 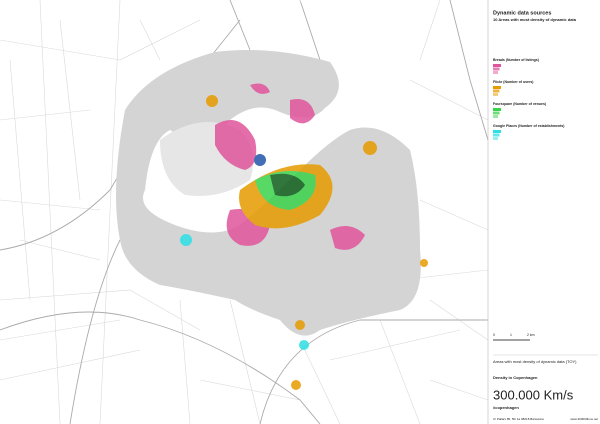 I want to click on title: Dynamic data sources, so click(x=522, y=13).